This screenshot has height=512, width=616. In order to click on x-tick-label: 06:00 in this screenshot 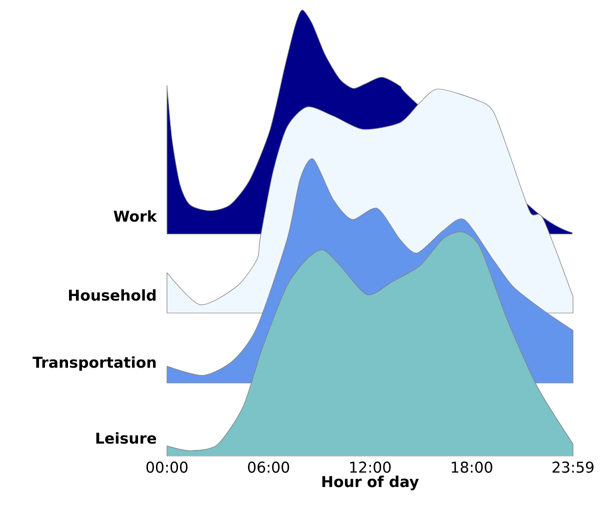, I will do `click(269, 467)`.